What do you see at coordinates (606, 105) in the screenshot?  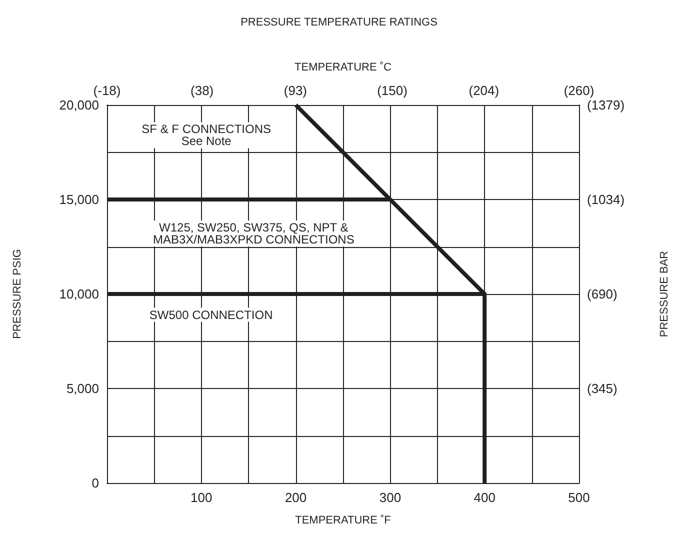 I see `y2-tick-label: (1379)` at bounding box center [606, 105].